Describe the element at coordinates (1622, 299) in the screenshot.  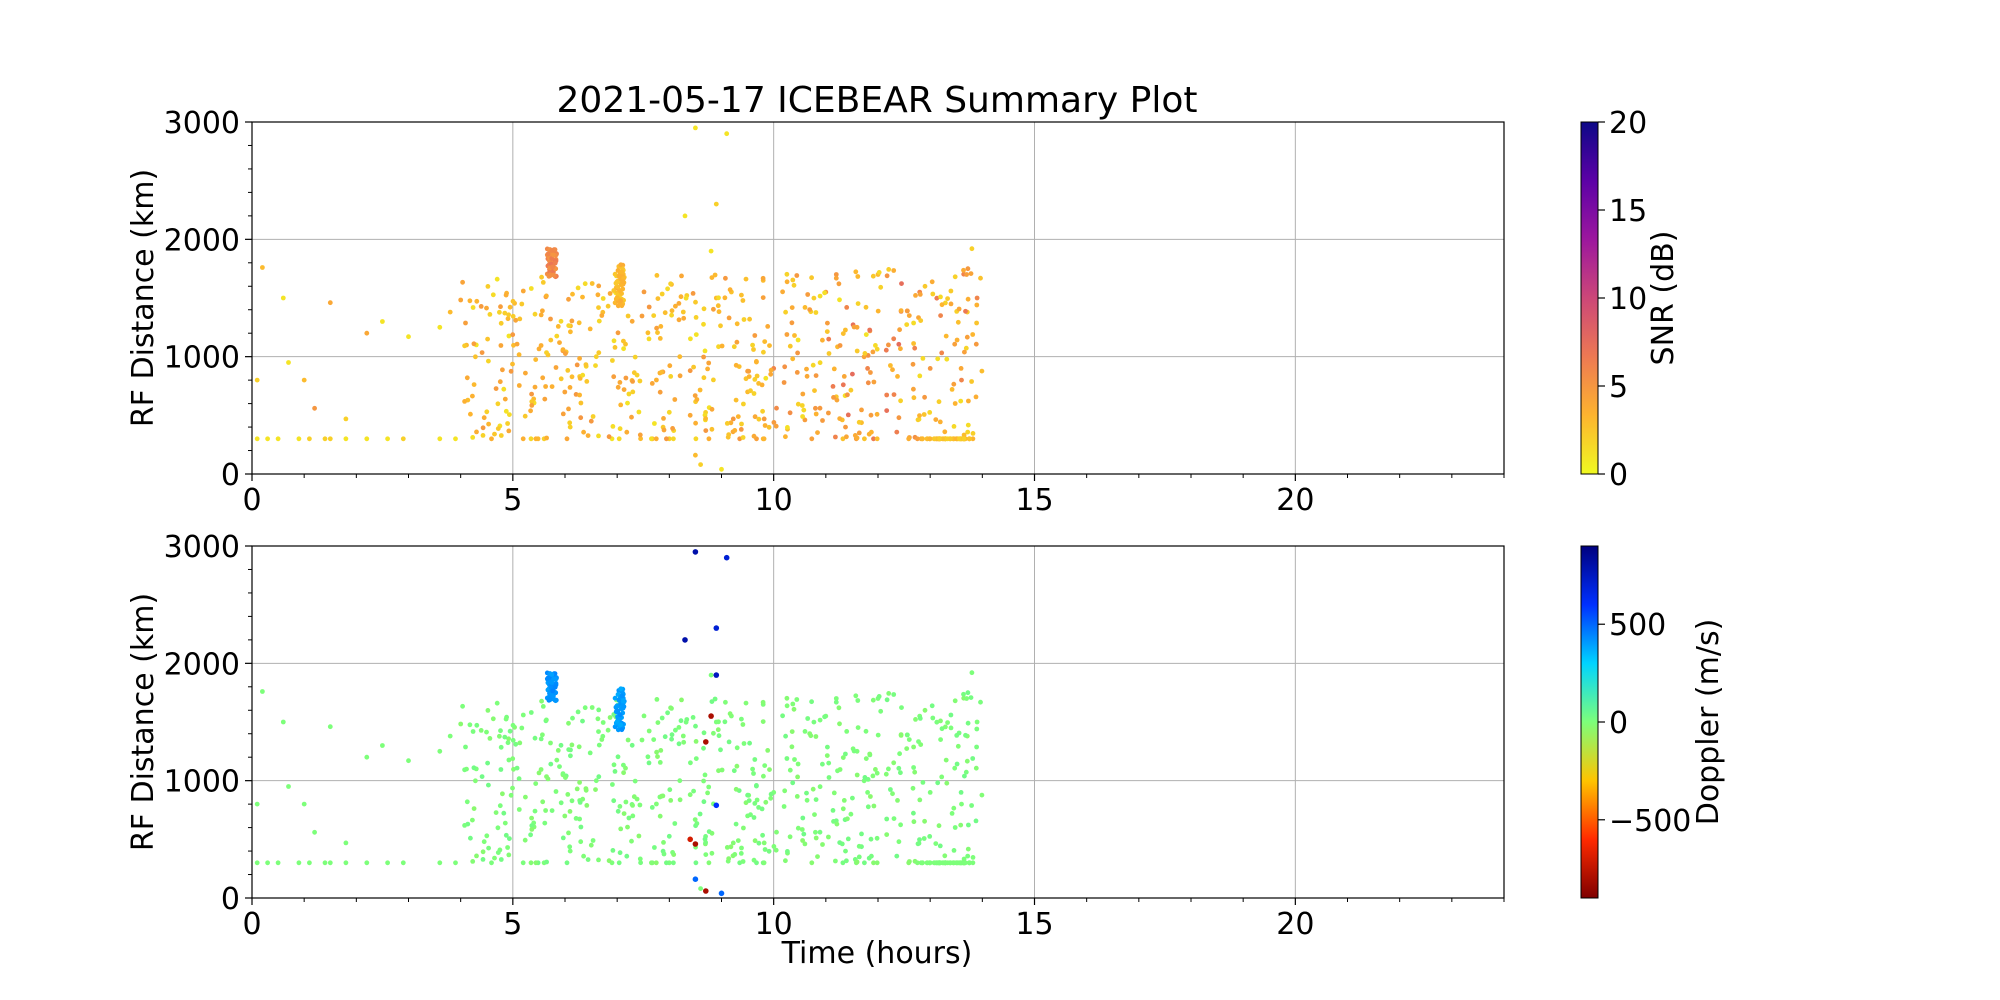
I see `snr-colorbar-ticks: 0 5 10 15 20` at that location.